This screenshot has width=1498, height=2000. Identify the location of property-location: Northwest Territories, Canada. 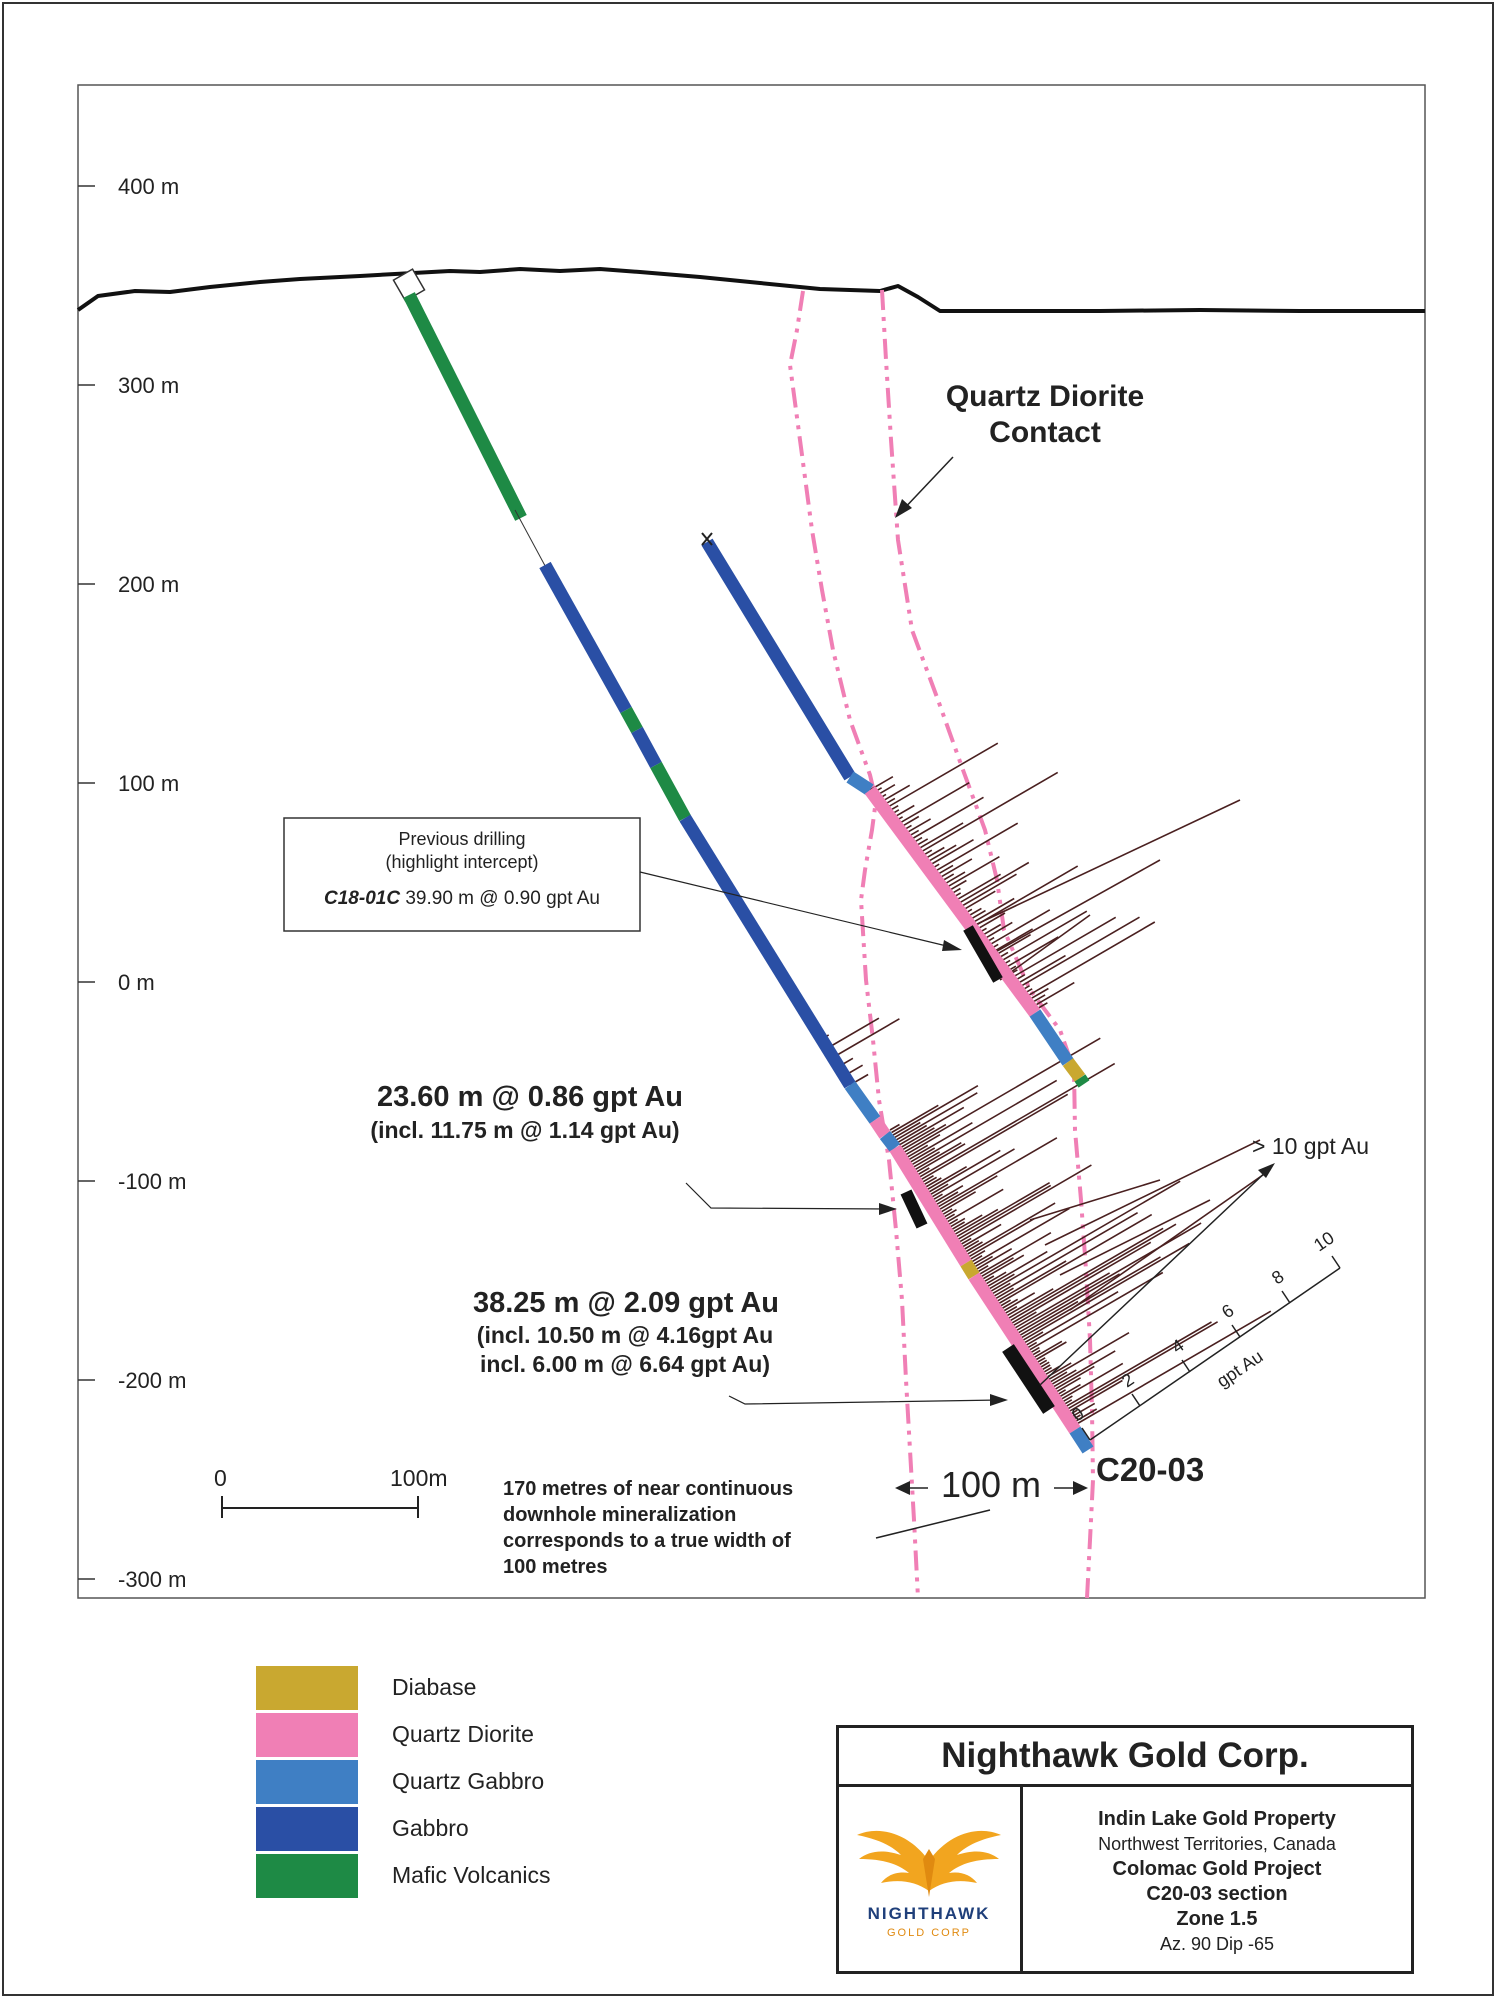
(1217, 1844).